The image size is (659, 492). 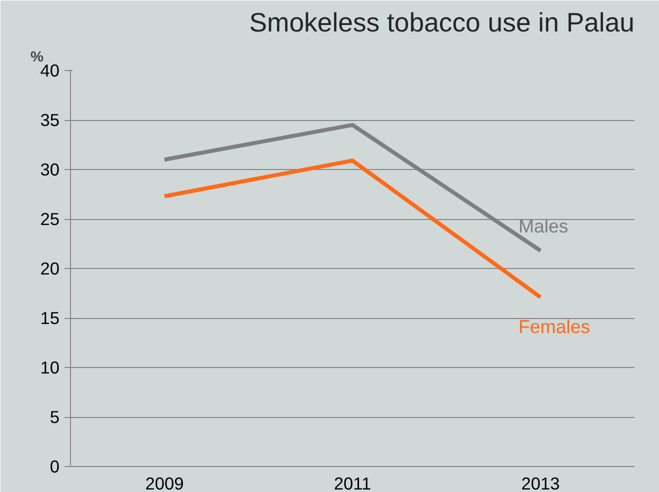 I want to click on series-label: Males, so click(x=543, y=226).